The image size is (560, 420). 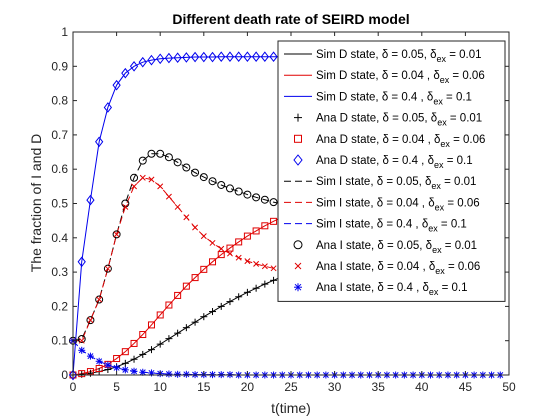 I want to click on legend-label-main: Sim I state,, so click(x=346, y=203).